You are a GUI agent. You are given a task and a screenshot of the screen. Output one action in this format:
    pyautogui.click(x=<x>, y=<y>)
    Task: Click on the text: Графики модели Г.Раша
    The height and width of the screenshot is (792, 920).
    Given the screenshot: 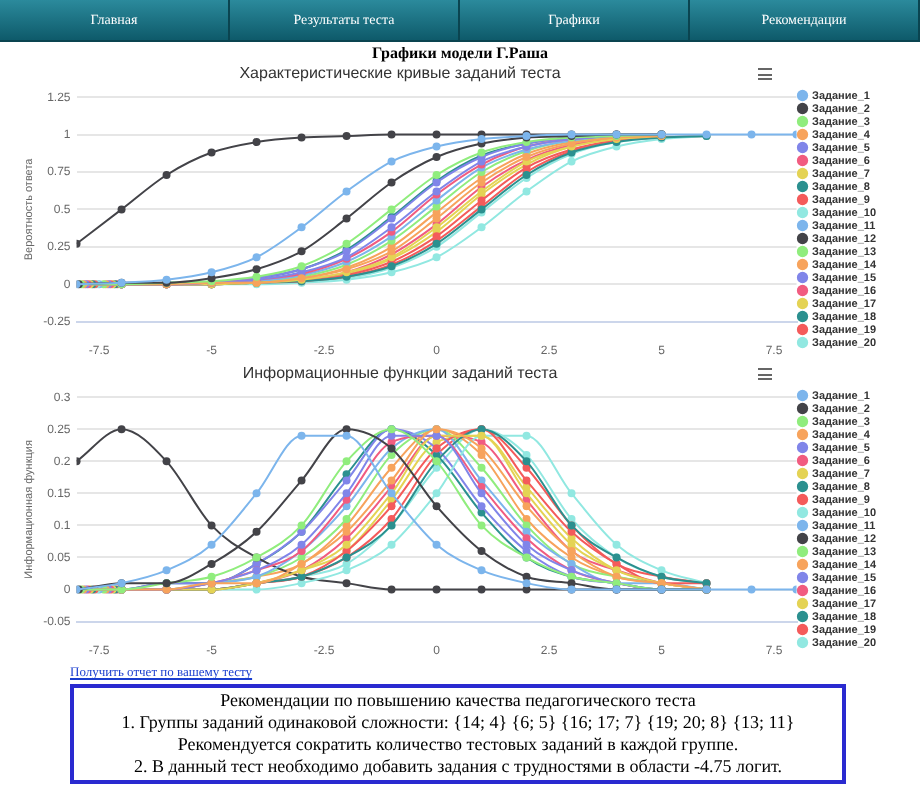 What is the action you would take?
    pyautogui.click(x=460, y=54)
    